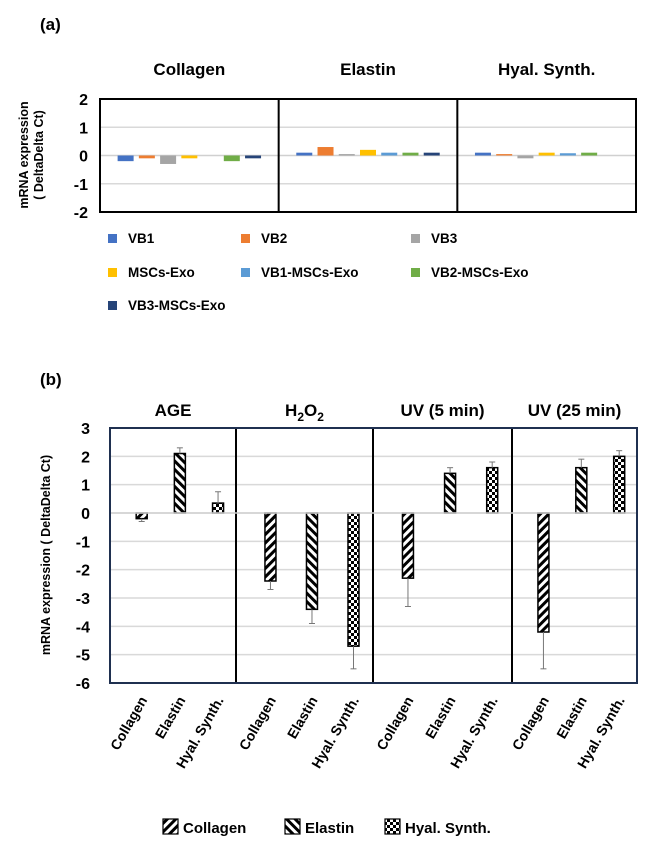 This screenshot has width=662, height=850. I want to click on y-axis-label: mRNA expression ( DeltaDelta Ct), so click(46, 555).